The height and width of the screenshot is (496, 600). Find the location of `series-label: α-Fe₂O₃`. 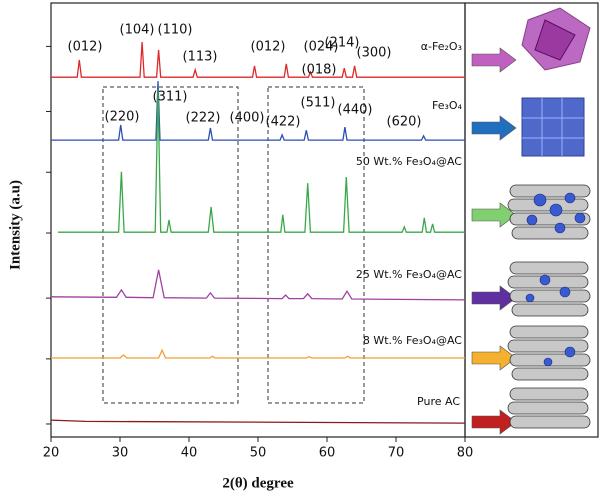

series-label: α-Fe₂O₃ is located at coordinates (441, 46).